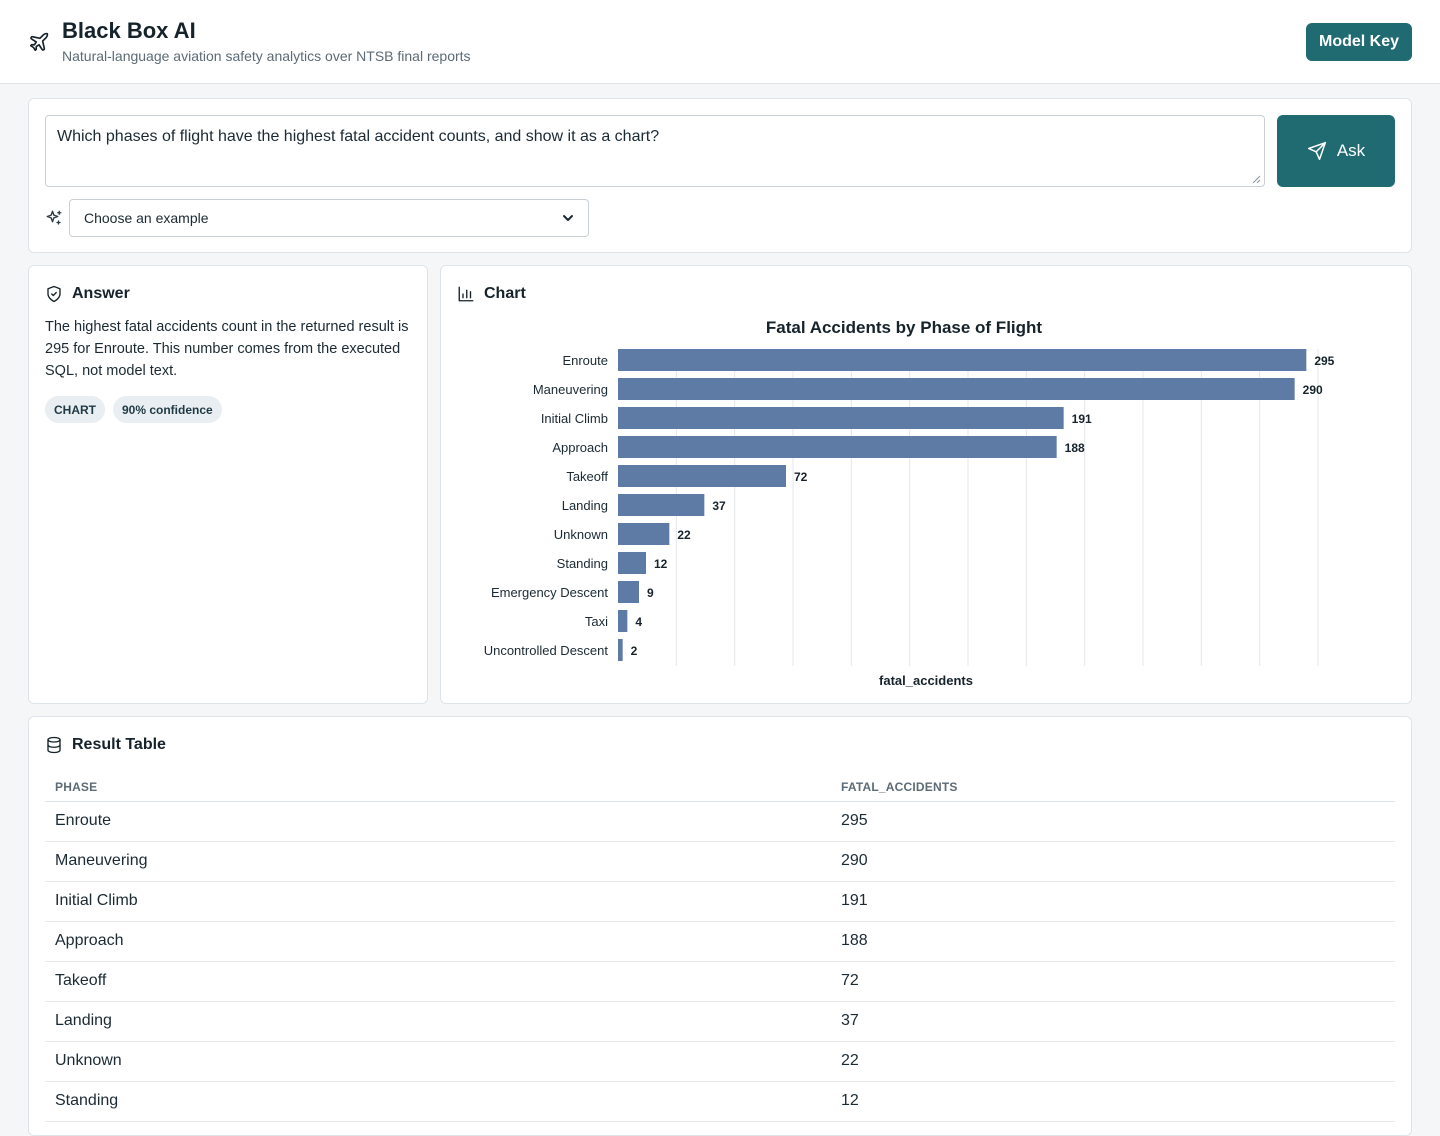 The image size is (1440, 1136). Describe the element at coordinates (75, 409) in the screenshot. I see `chart-badge: CHART` at that location.